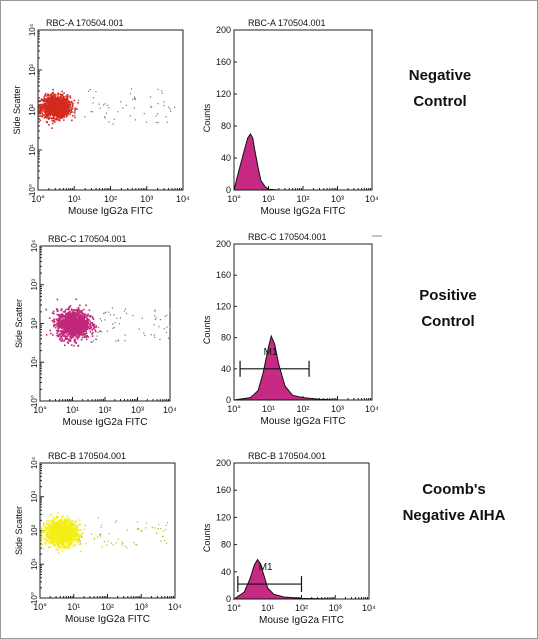 The height and width of the screenshot is (639, 538). What do you see at coordinates (110, 211) in the screenshot?
I see `x-axis-label: Mouse IgG2a FITC` at bounding box center [110, 211].